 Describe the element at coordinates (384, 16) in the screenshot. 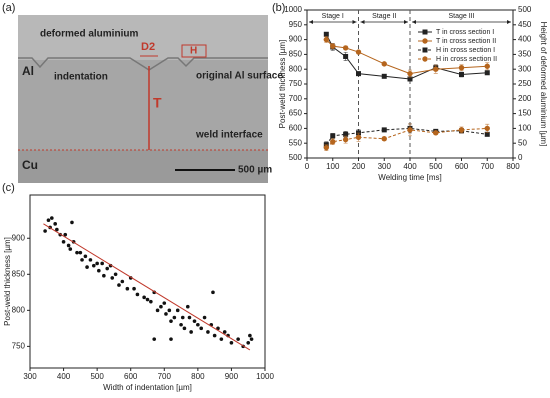

I see `stage-label: Stage II` at that location.